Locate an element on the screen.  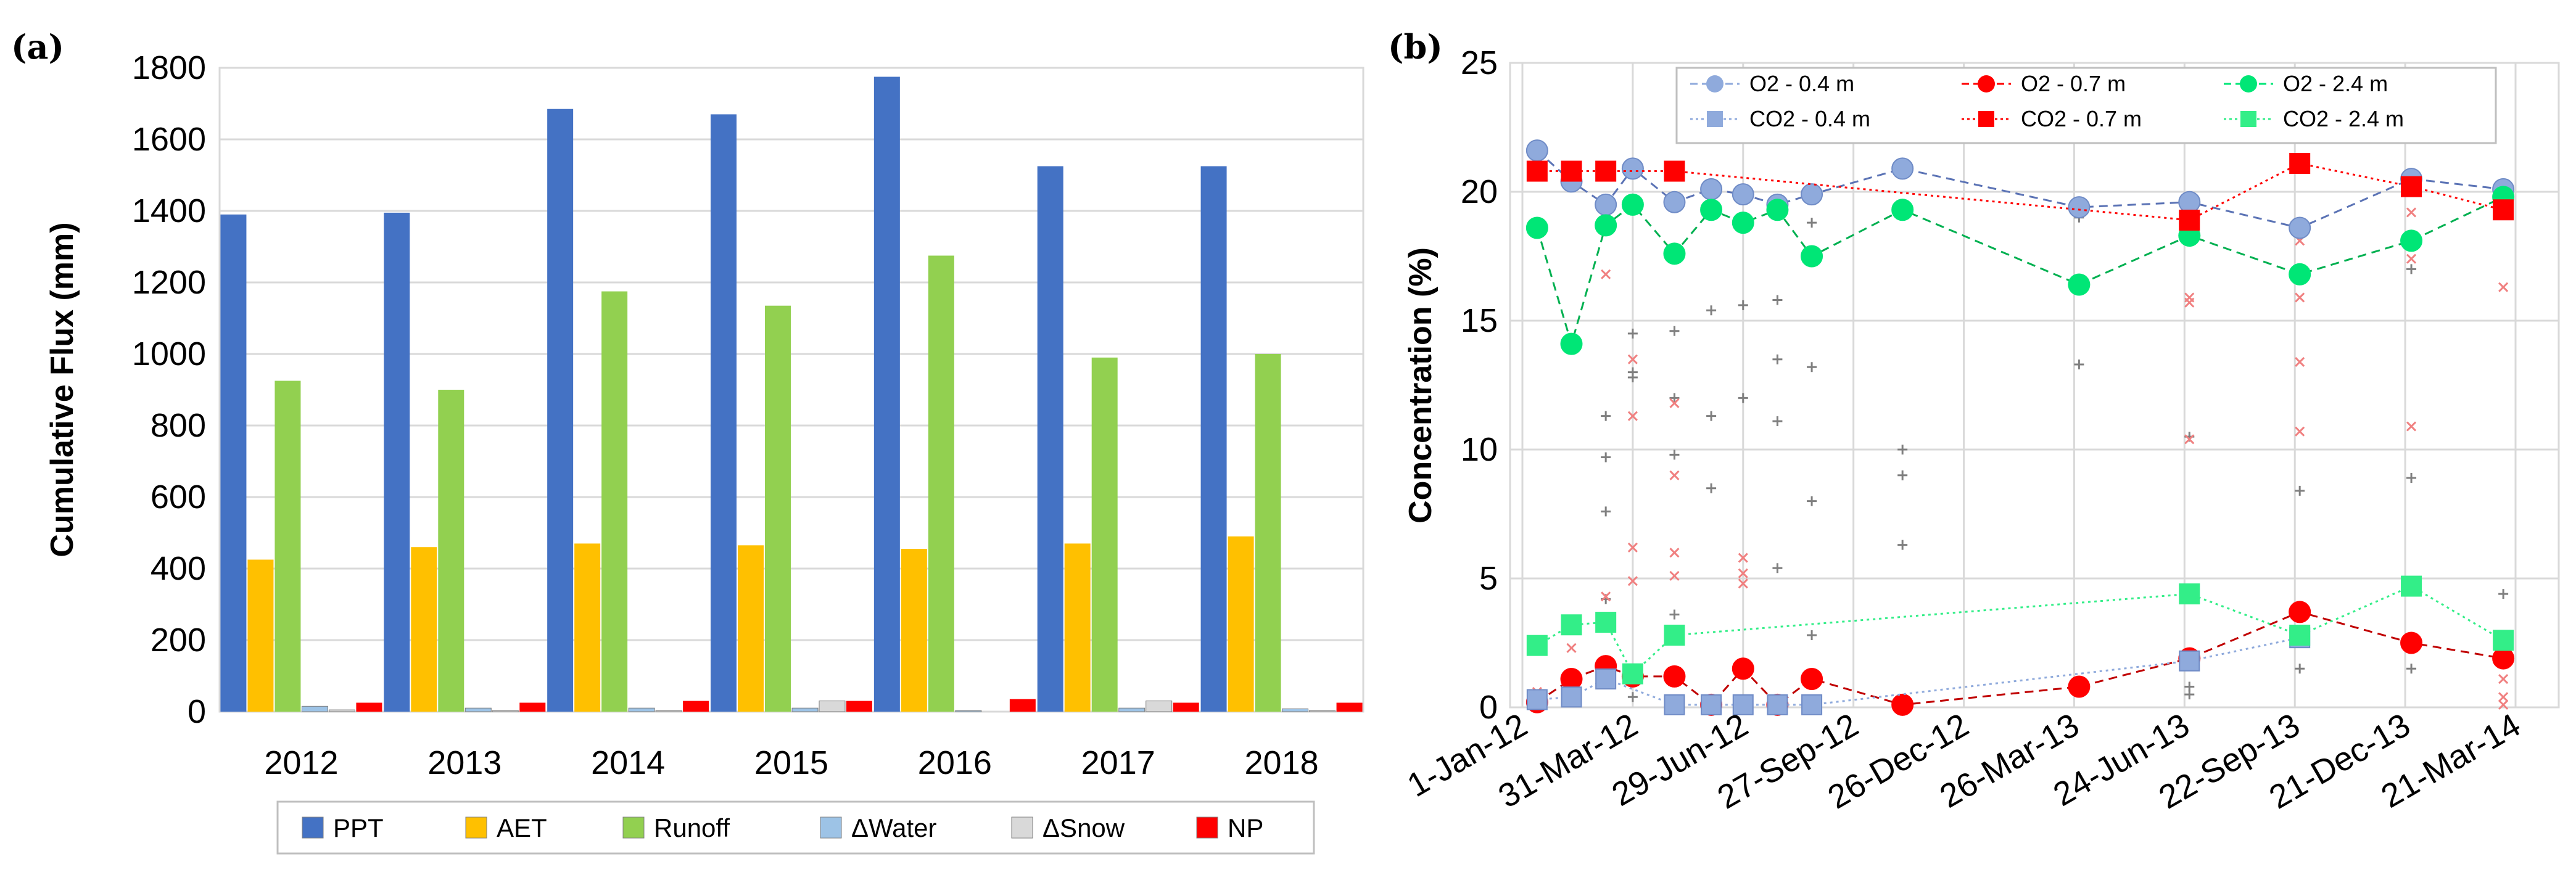
x-tick-label-a: 2014 is located at coordinates (628, 762).